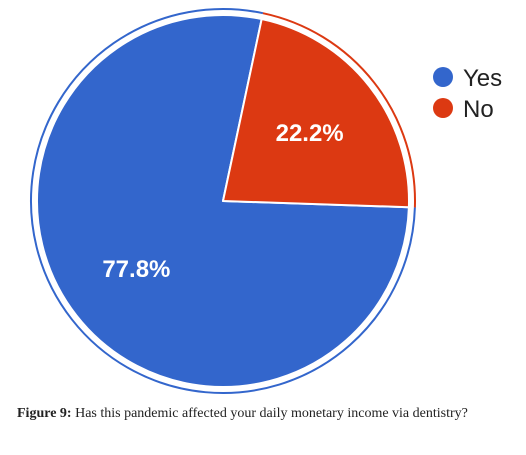 This screenshot has height=455, width=526. Describe the element at coordinates (310, 133) in the screenshot. I see `data-label-no: 22.2%` at that location.